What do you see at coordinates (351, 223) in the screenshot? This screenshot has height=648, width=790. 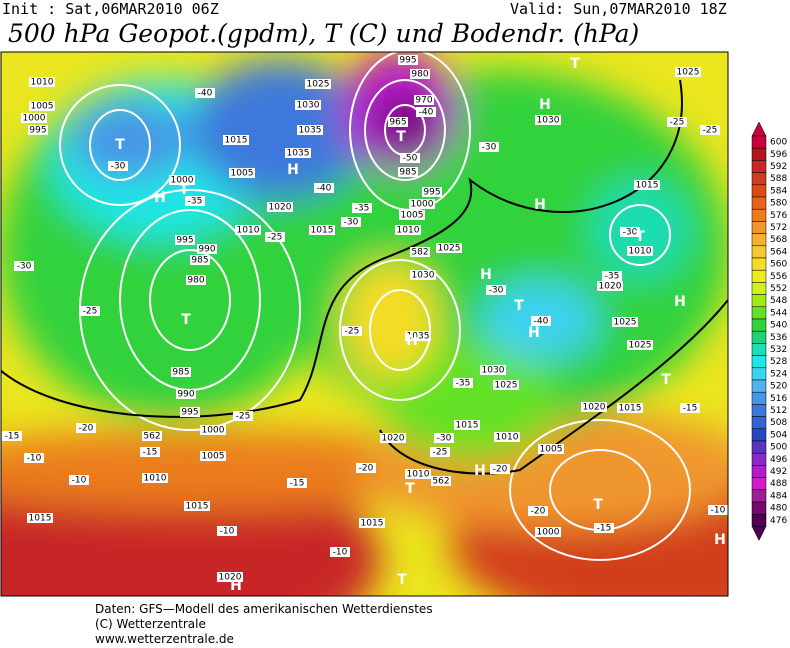 I see `contour-label: -30` at bounding box center [351, 223].